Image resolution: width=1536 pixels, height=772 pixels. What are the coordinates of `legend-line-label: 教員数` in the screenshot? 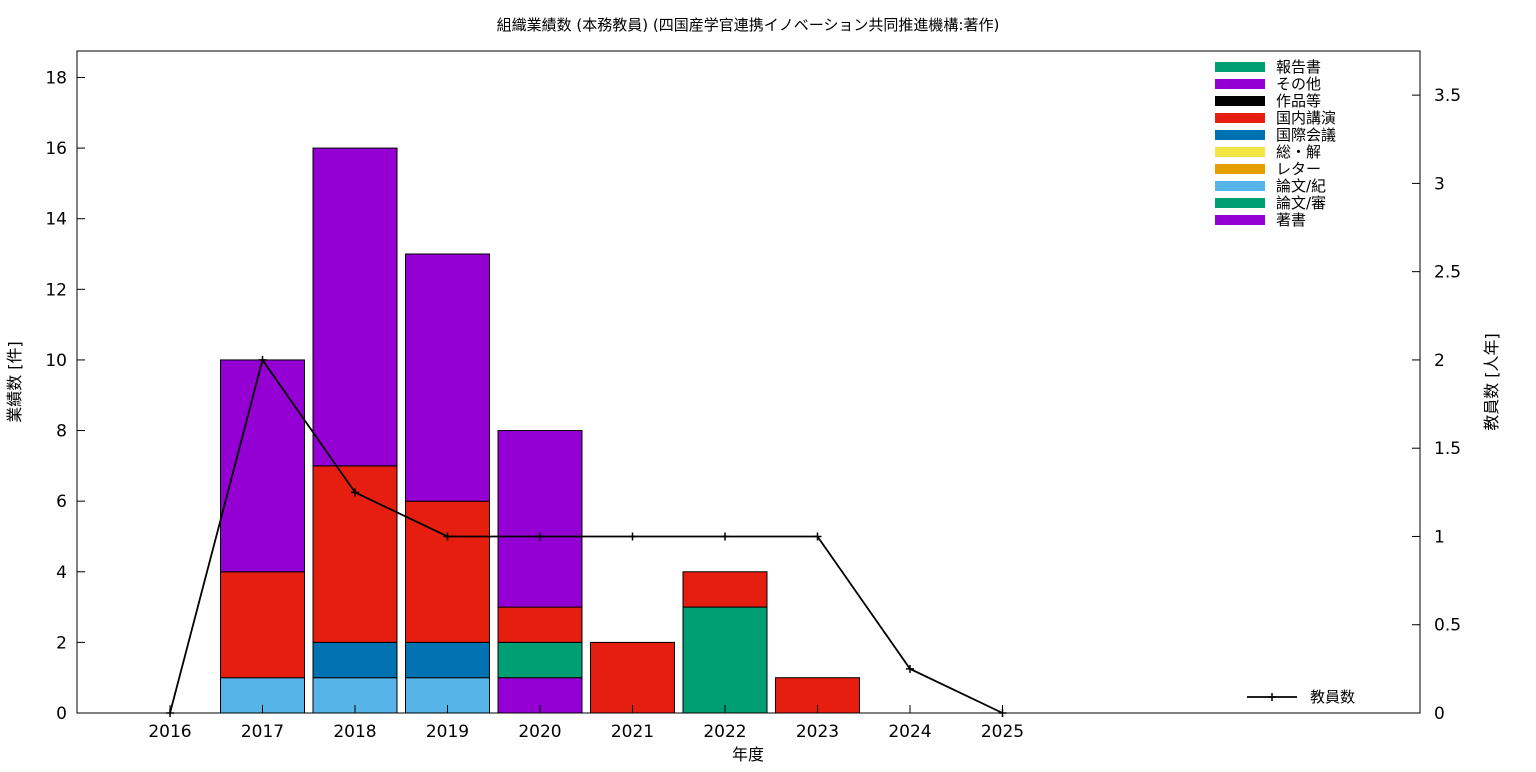 It's located at (1332, 697).